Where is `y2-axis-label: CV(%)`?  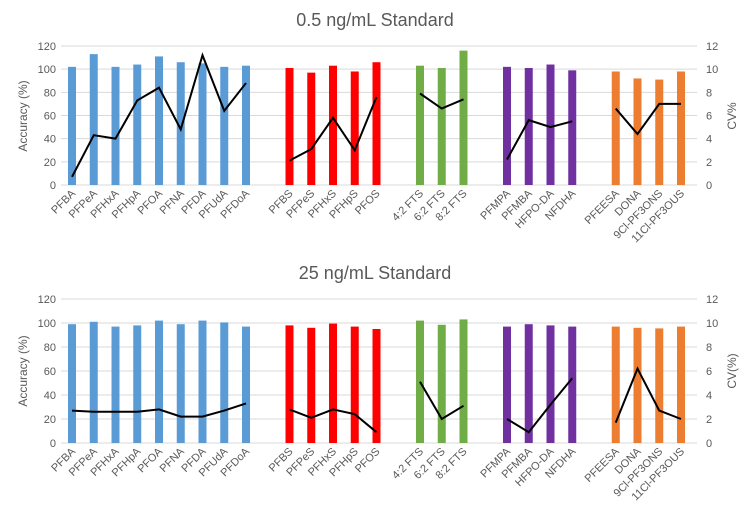
y2-axis-label: CV(%) is located at coordinates (732, 370).